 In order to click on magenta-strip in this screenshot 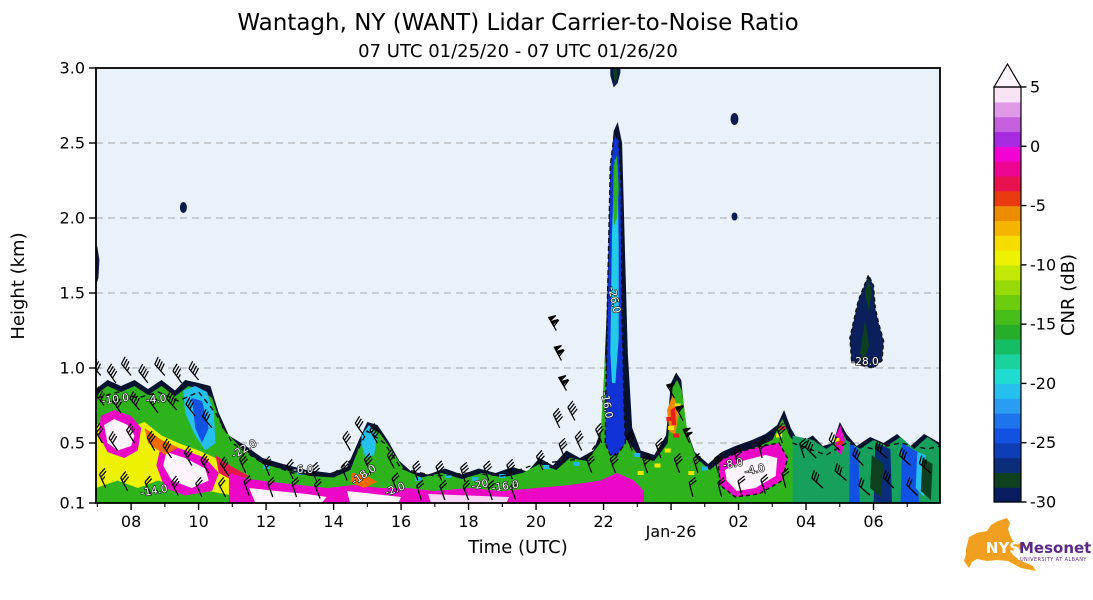, I will do `click(436, 488)`.